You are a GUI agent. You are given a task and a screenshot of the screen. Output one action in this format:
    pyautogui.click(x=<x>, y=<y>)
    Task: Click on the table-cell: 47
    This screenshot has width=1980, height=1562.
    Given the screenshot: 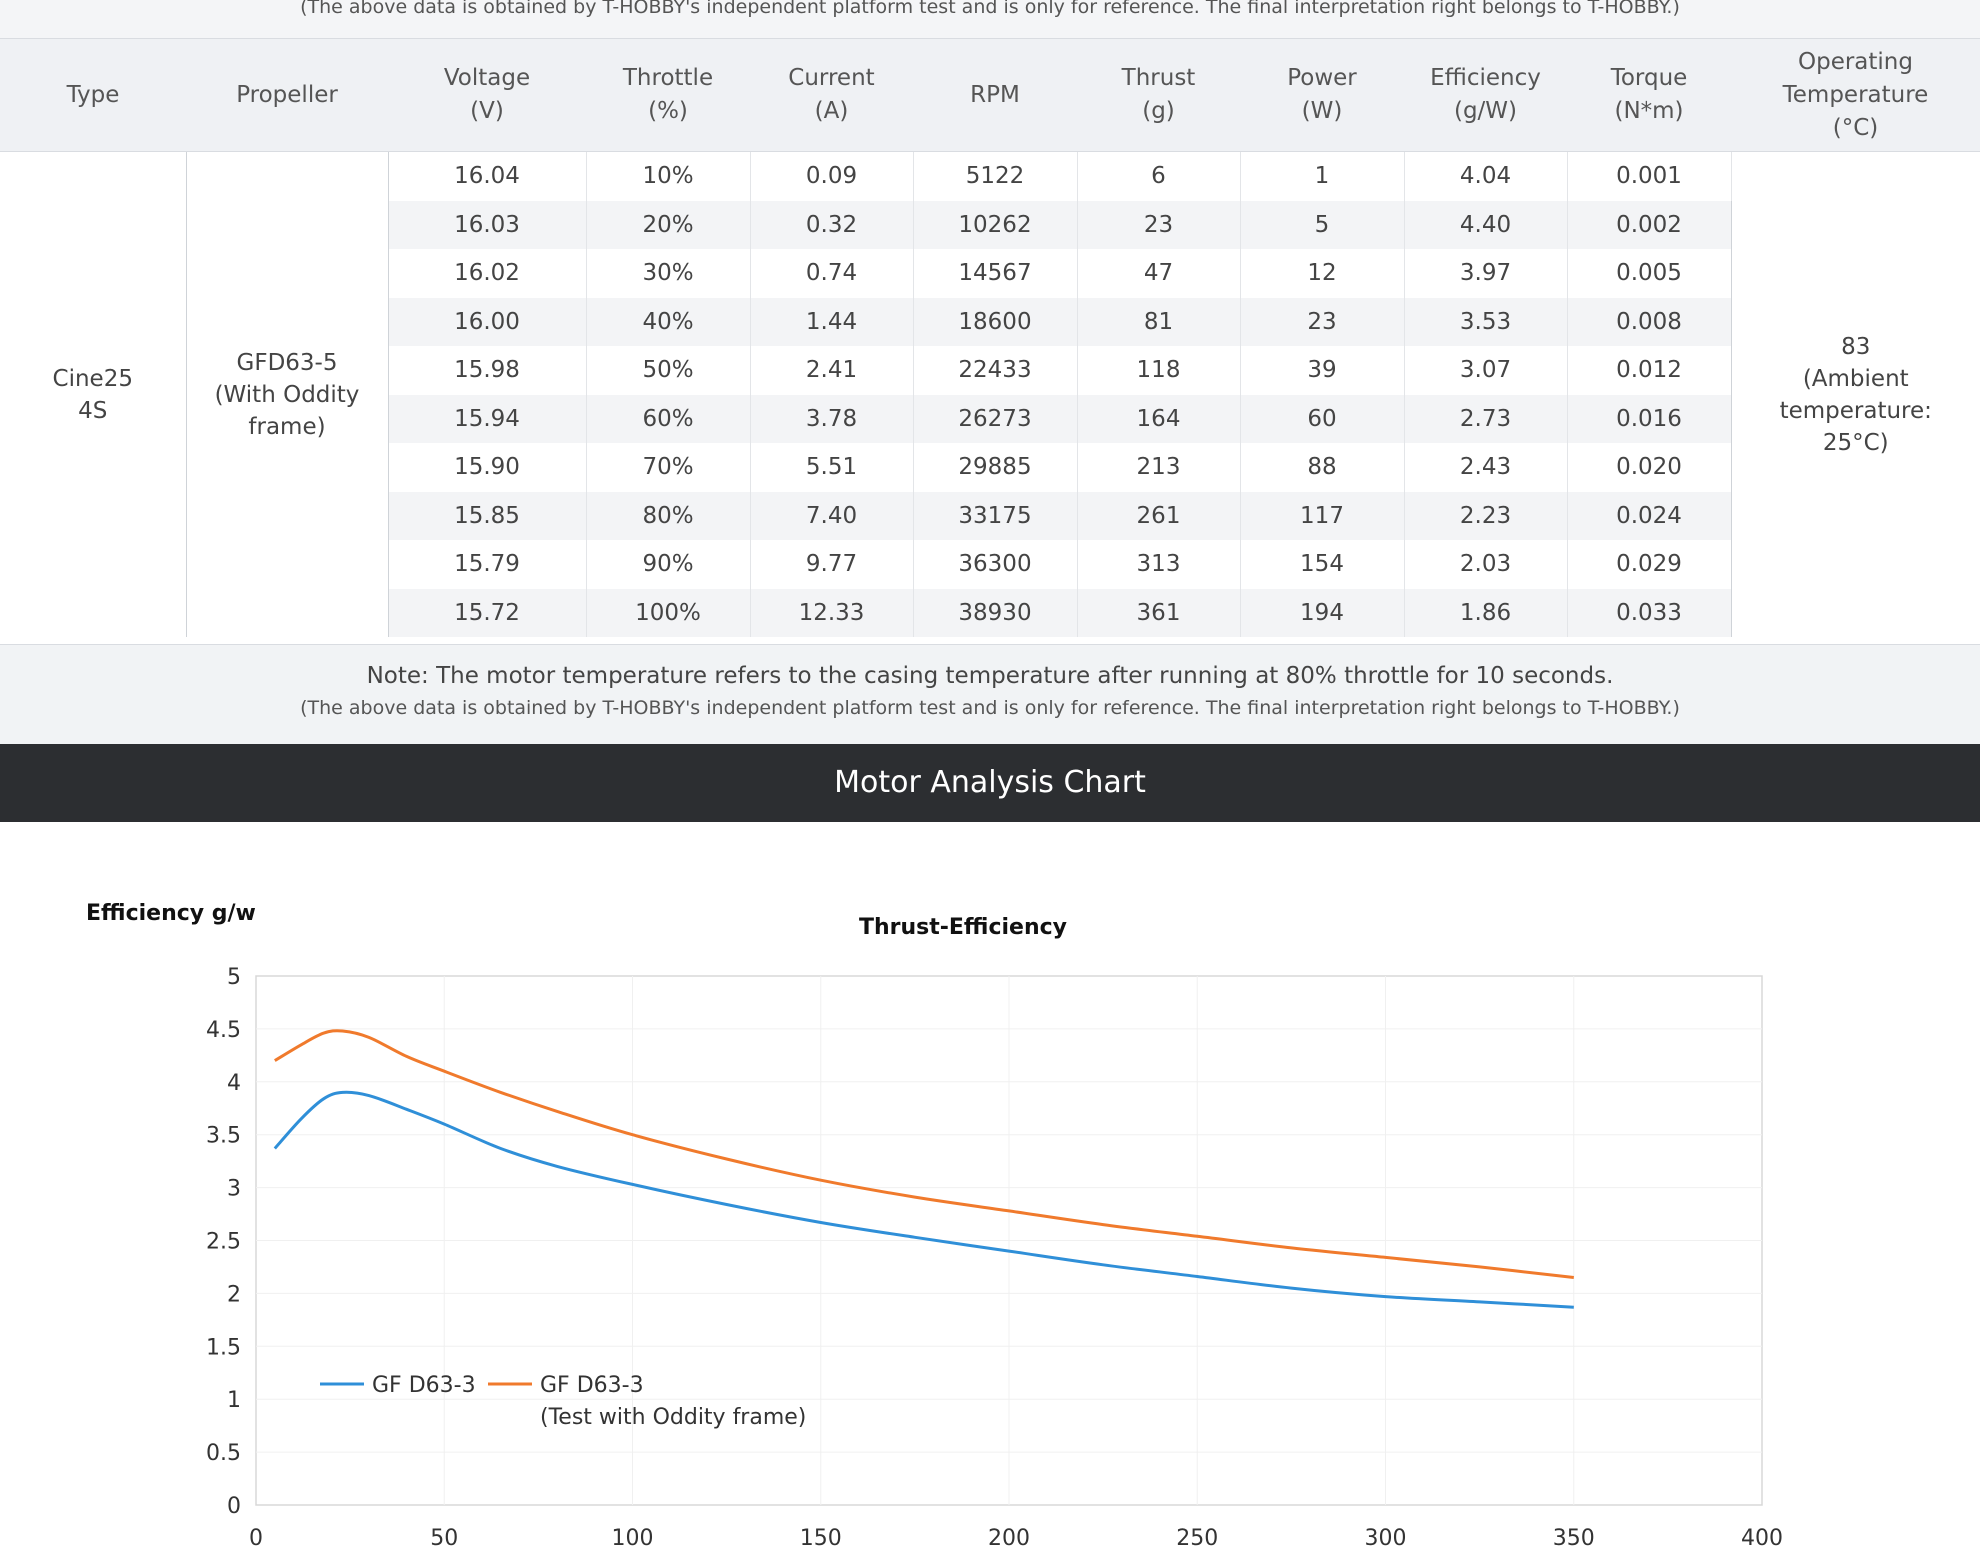 What is the action you would take?
    pyautogui.click(x=1159, y=273)
    